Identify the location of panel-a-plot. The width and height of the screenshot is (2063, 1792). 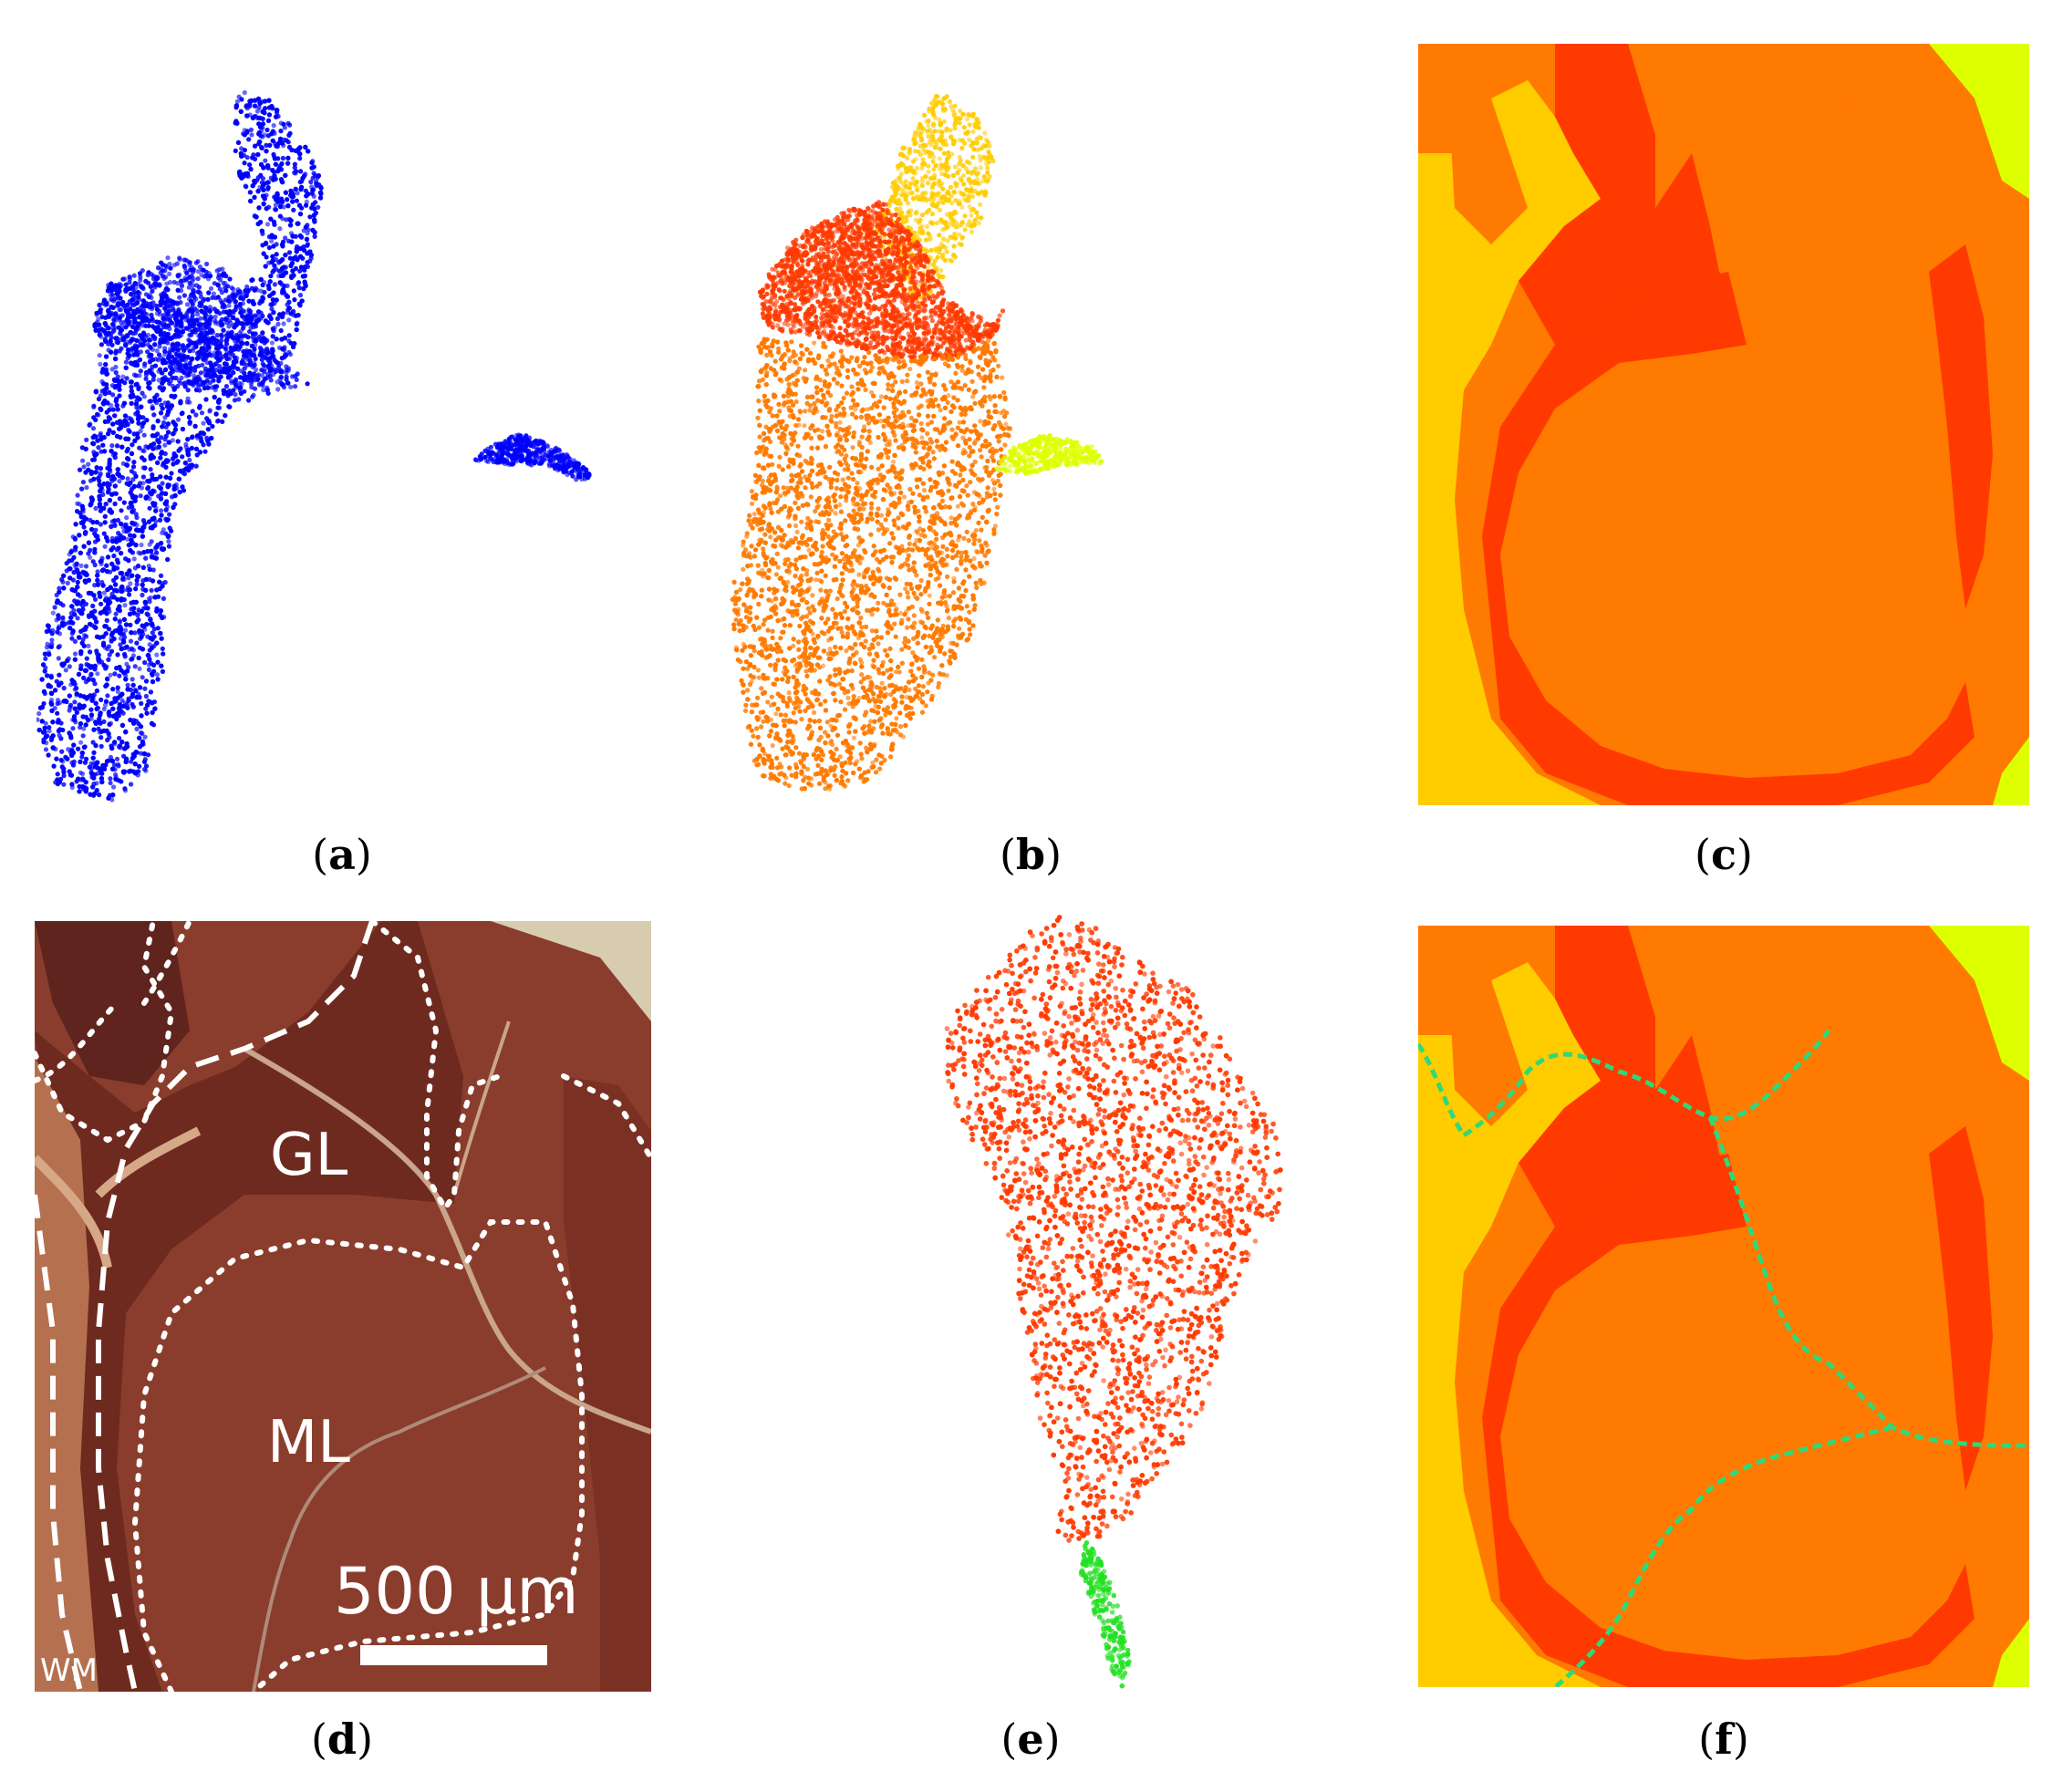
(314, 446).